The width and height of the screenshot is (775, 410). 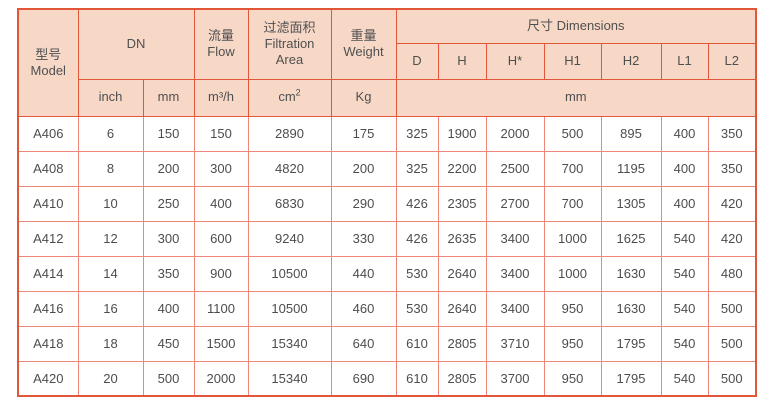 What do you see at coordinates (48, 378) in the screenshot?
I see `cell-model: A420` at bounding box center [48, 378].